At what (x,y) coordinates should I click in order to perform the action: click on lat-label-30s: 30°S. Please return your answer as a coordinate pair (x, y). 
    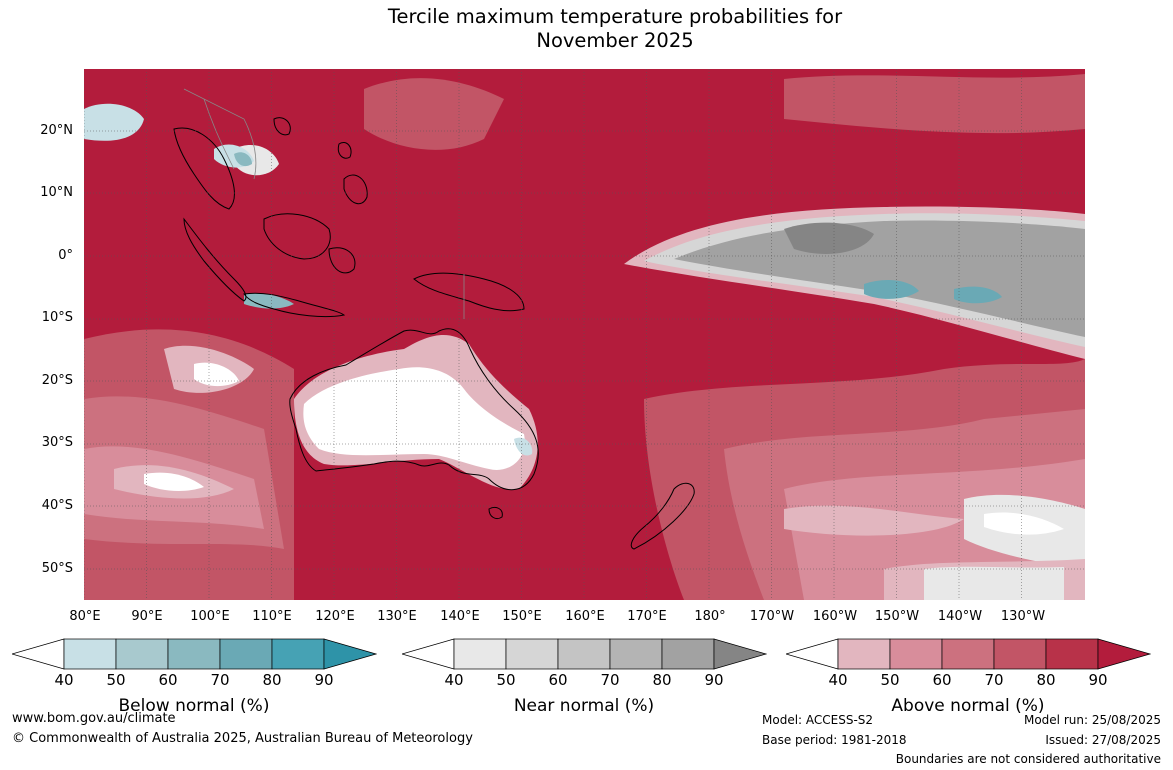
    Looking at the image, I should click on (57, 442).